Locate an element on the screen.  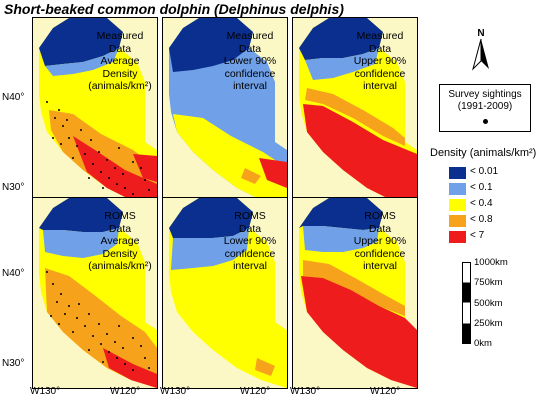
scale-label: 0km is located at coordinates (483, 343).